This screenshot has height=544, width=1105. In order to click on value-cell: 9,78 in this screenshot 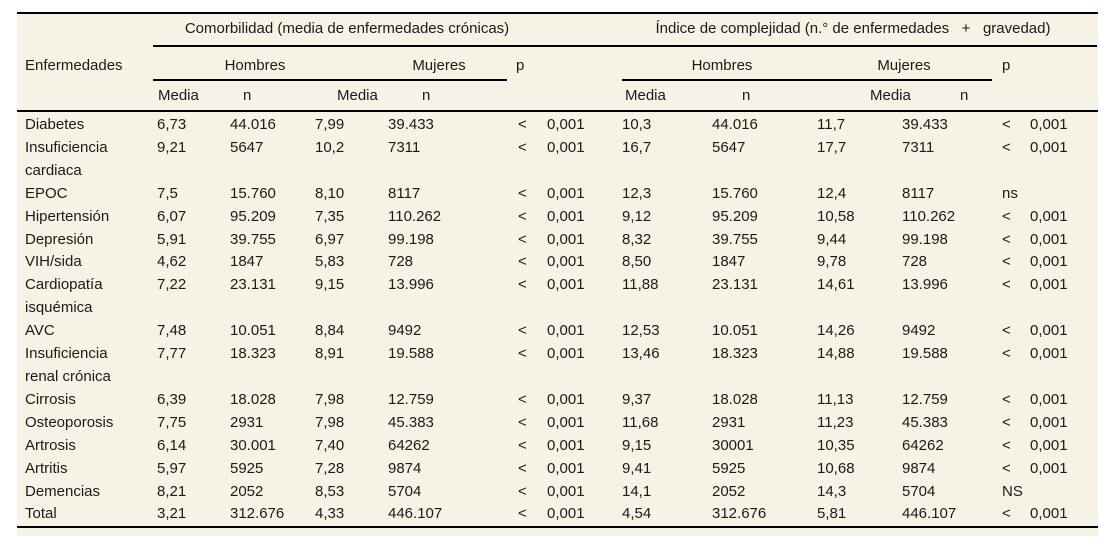, I will do `click(832, 262)`.